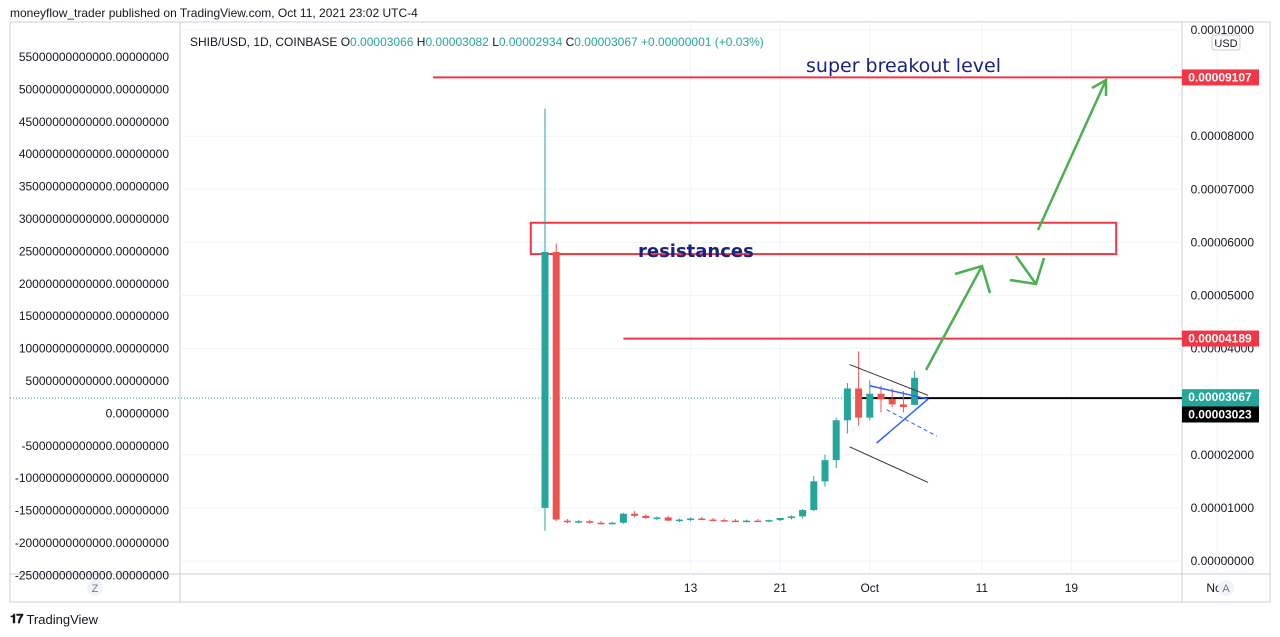 This screenshot has height=637, width=1280. Describe the element at coordinates (96, 446) in the screenshot. I see `left-axis-tick-label: -5000000000000.00000000` at that location.